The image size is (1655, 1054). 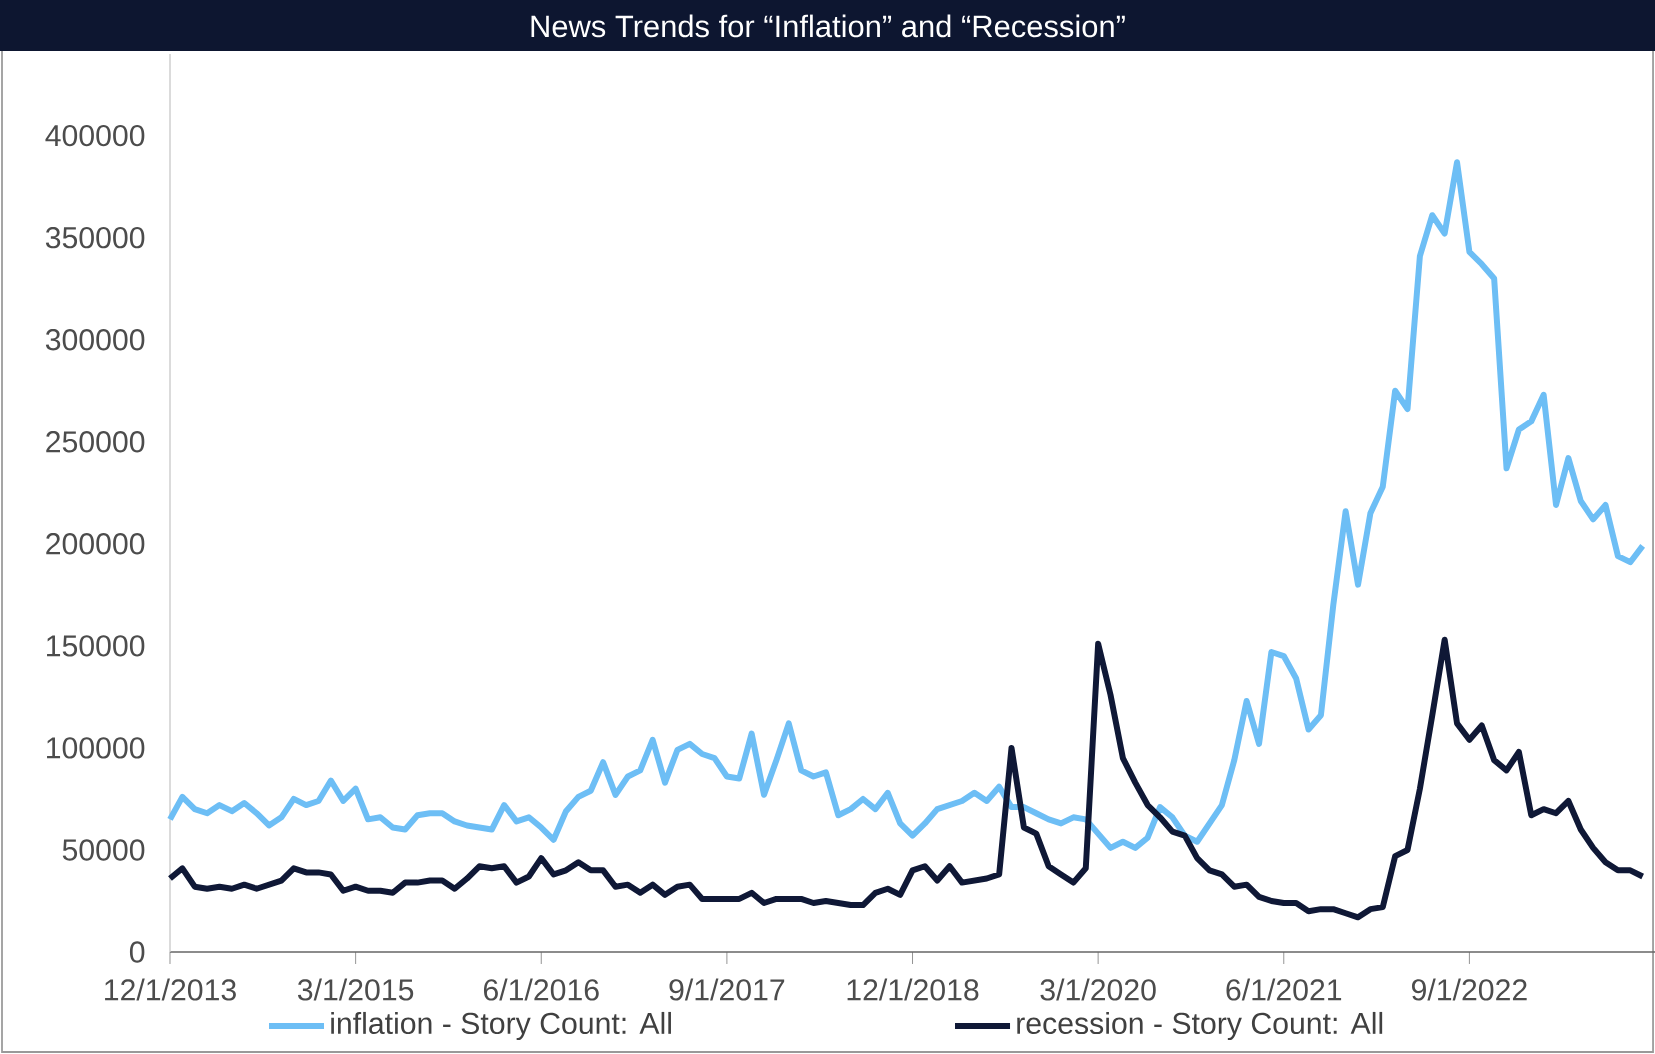 What do you see at coordinates (355, 989) in the screenshot?
I see `x-tick-label: 3/1/2015` at bounding box center [355, 989].